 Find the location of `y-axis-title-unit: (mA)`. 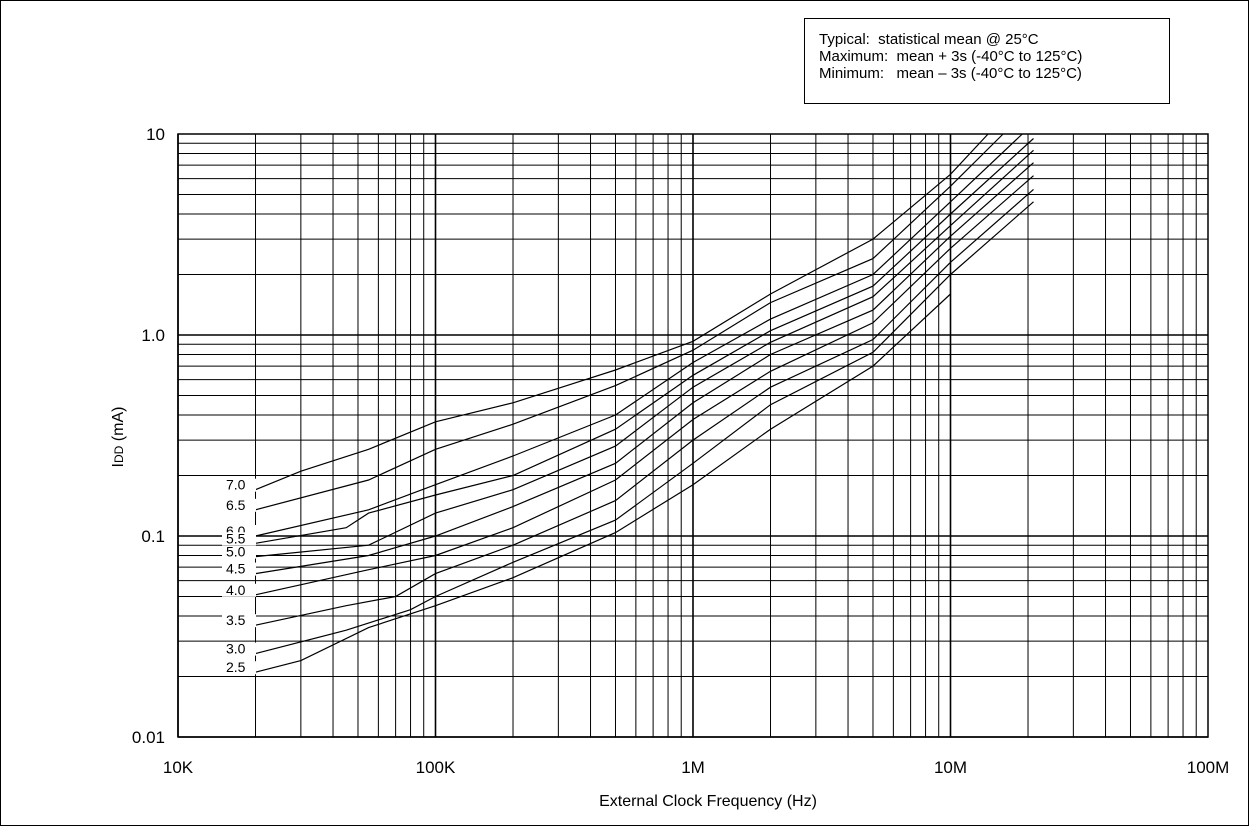

y-axis-title-unit: (mA) is located at coordinates (118, 426).